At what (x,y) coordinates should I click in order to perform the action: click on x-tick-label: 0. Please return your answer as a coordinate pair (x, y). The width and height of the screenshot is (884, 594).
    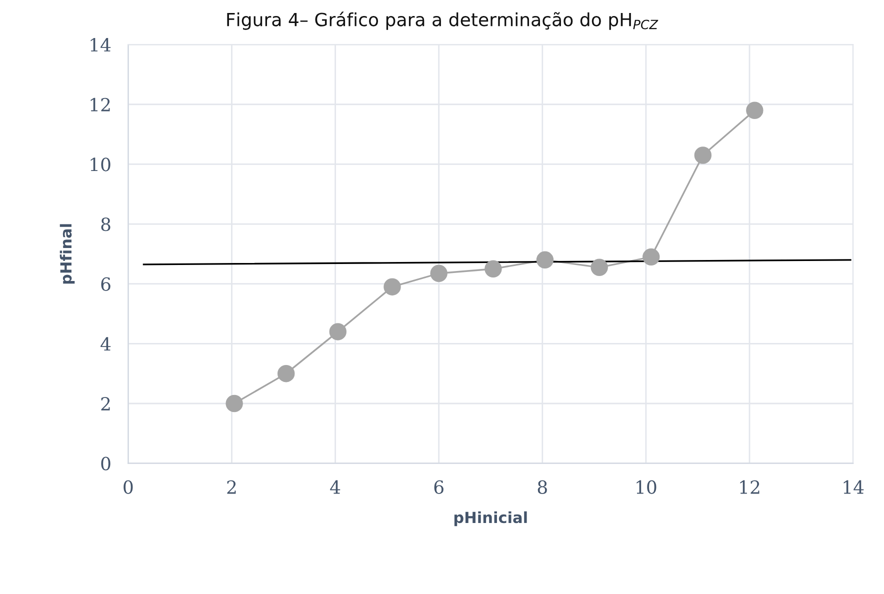
    Looking at the image, I should click on (128, 487).